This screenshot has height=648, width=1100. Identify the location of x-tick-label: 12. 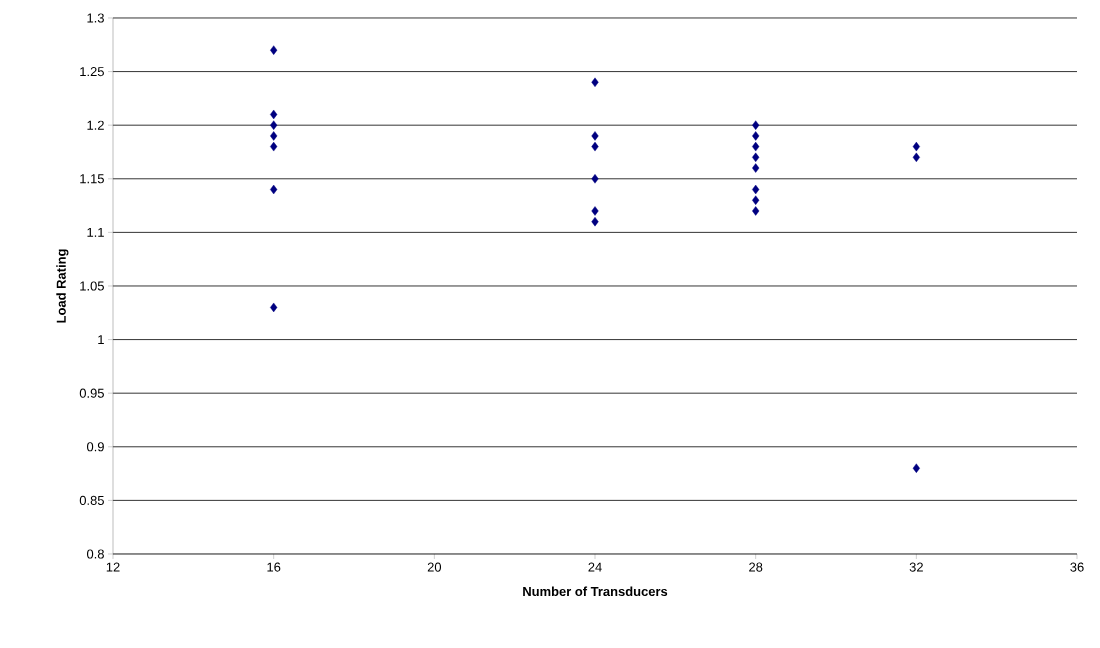
(113, 567).